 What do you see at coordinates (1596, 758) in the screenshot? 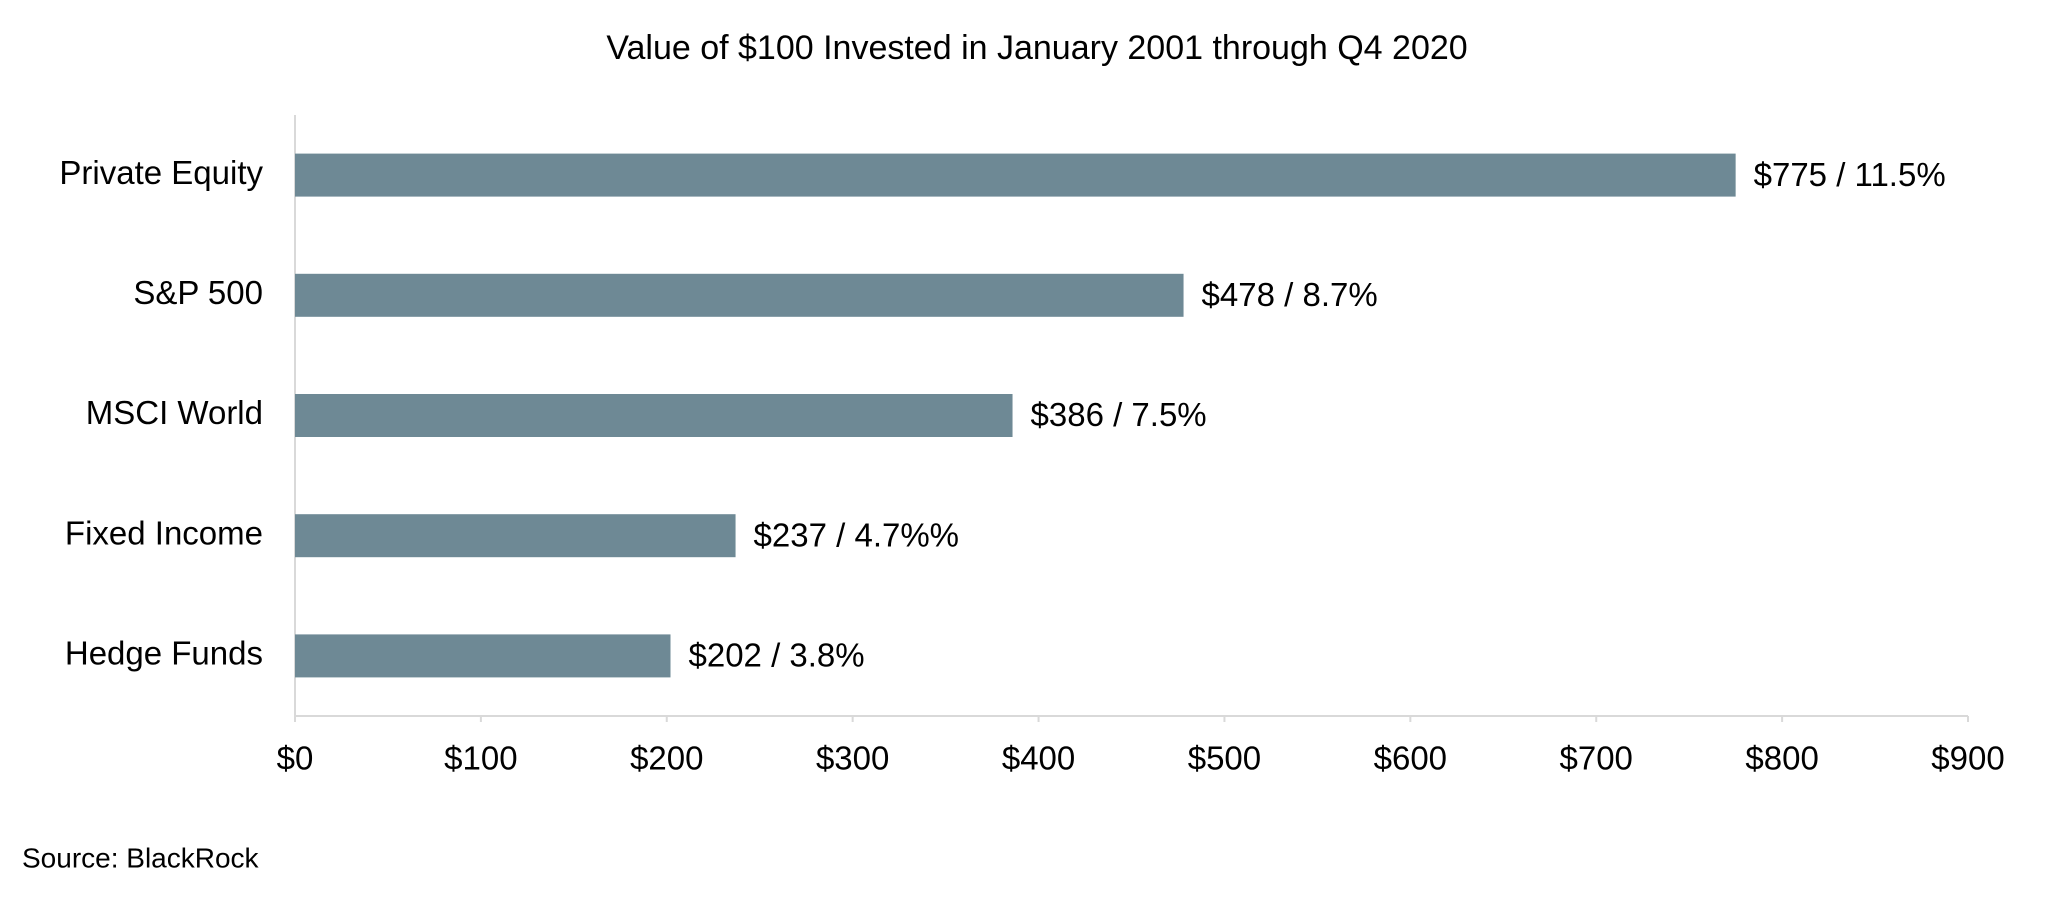
I see `x-tick-label: $700` at bounding box center [1596, 758].